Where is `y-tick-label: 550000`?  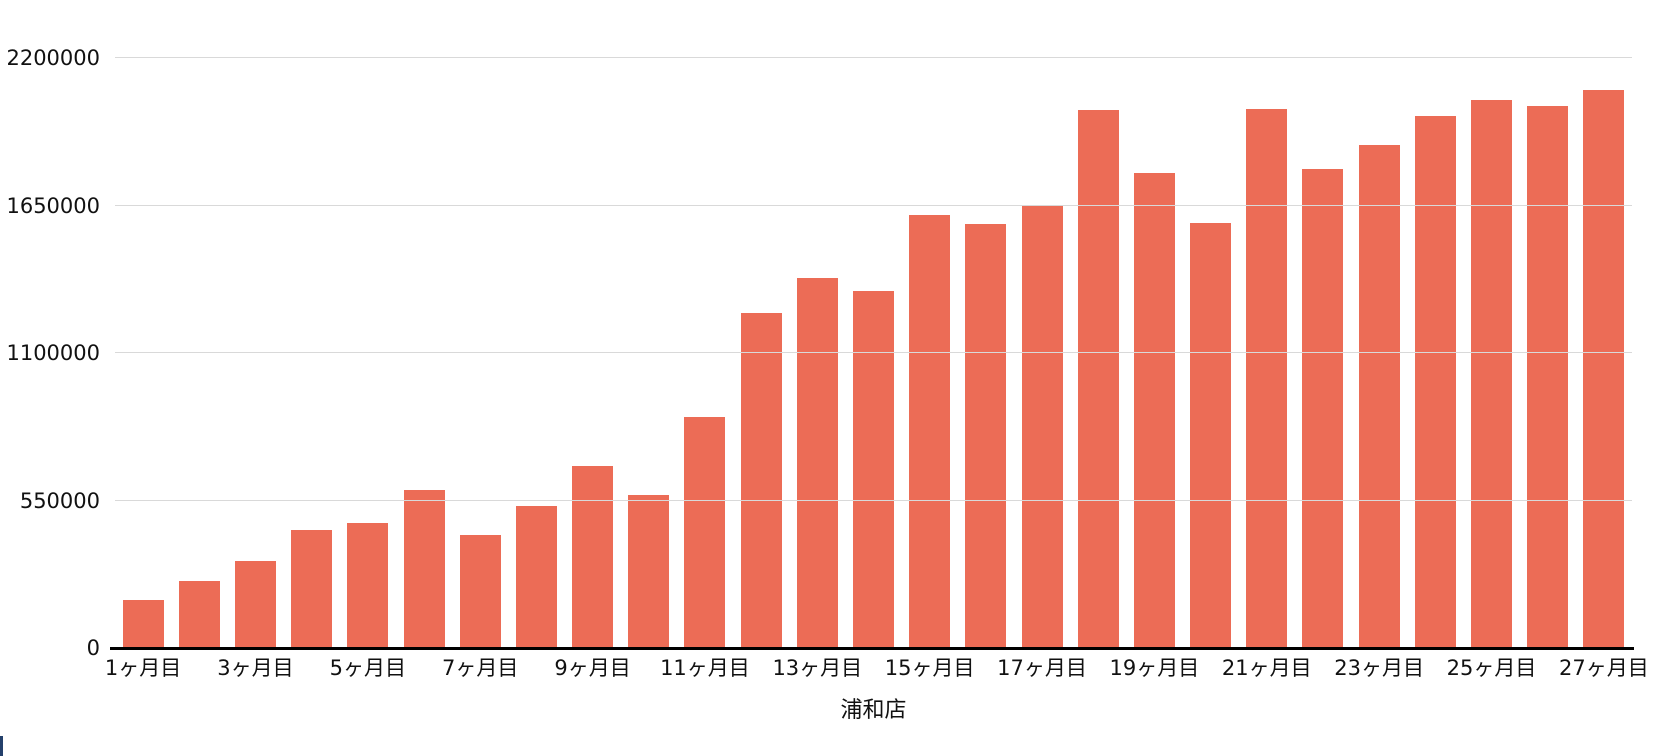 y-tick-label: 550000 is located at coordinates (59, 500).